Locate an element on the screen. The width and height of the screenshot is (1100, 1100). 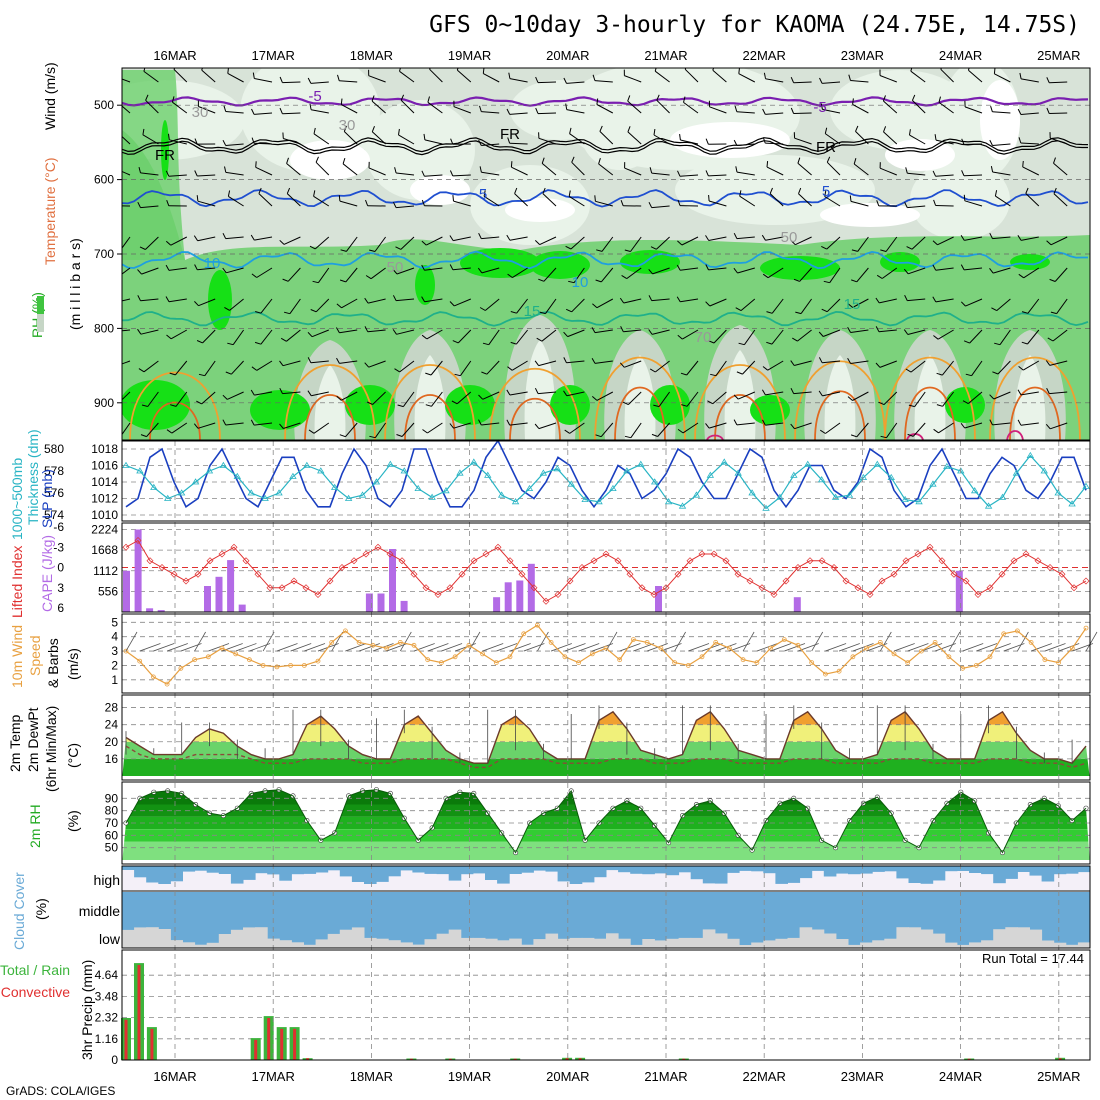
wind-frame is located at coordinates (606, 653).